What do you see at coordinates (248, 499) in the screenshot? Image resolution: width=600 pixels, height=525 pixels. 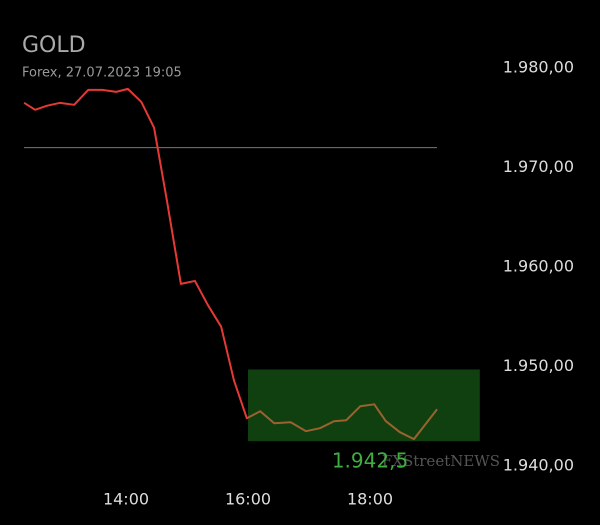 I see `x-tick-label: 16:00` at bounding box center [248, 499].